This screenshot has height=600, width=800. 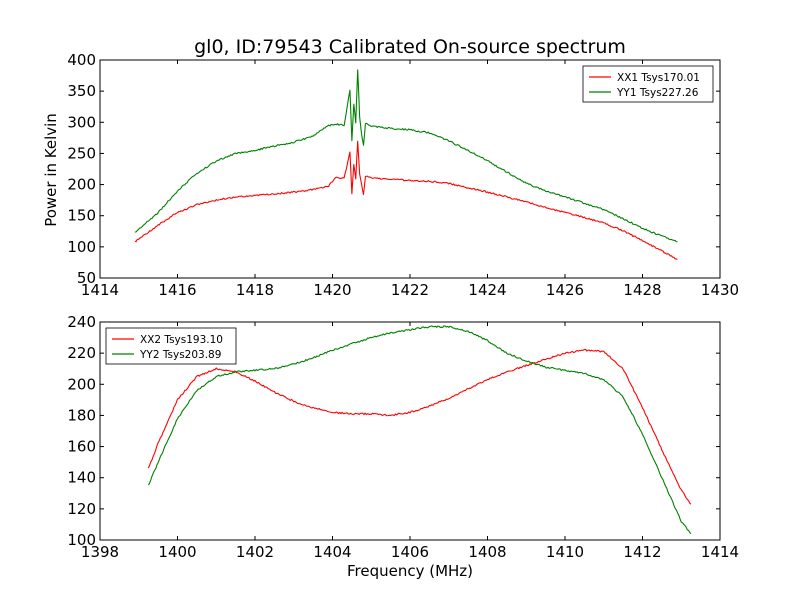 What do you see at coordinates (81, 153) in the screenshot?
I see `top-y-tick-label: 250` at bounding box center [81, 153].